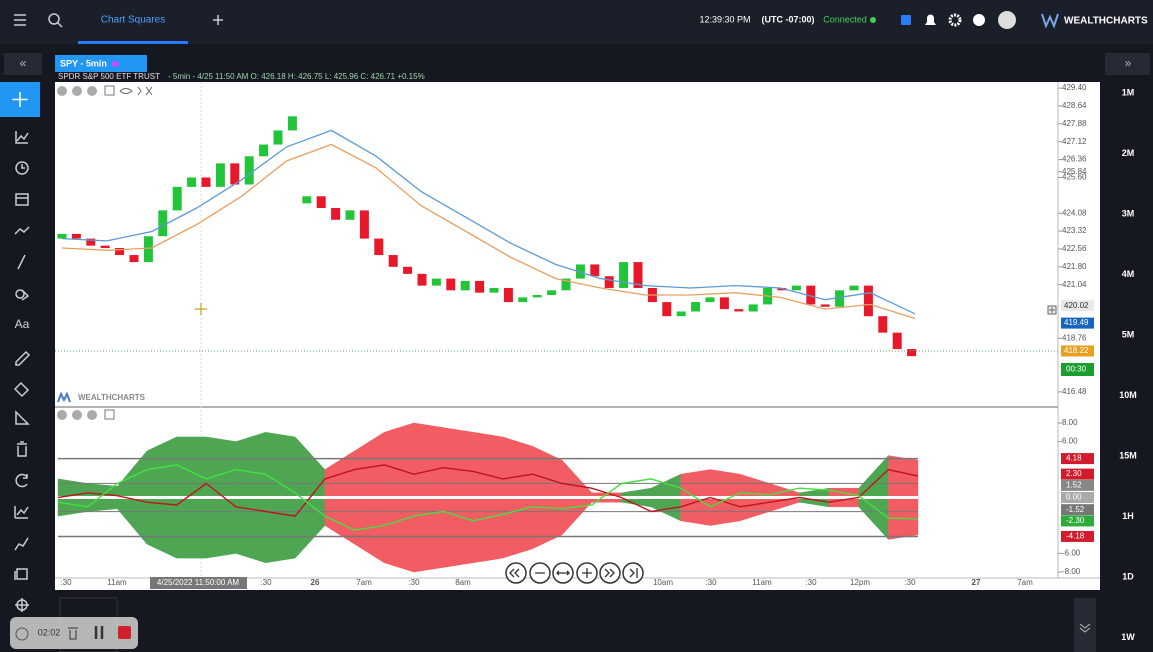  What do you see at coordinates (1074, 337) in the screenshot?
I see `price-tick-label: 418.76` at bounding box center [1074, 337].